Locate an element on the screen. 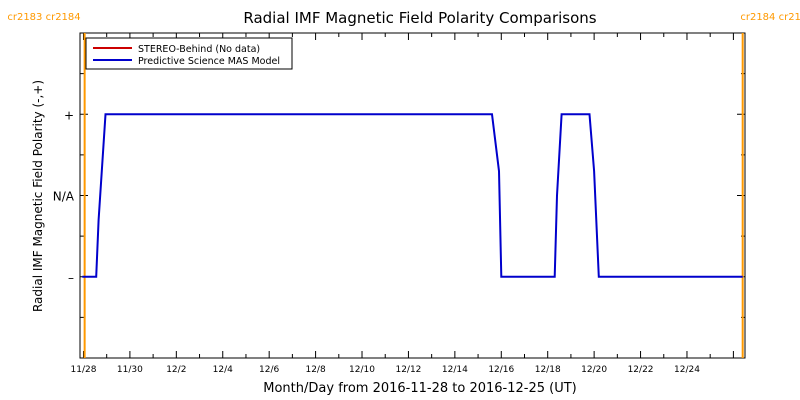  x-tick-label: 12/18 is located at coordinates (548, 370).